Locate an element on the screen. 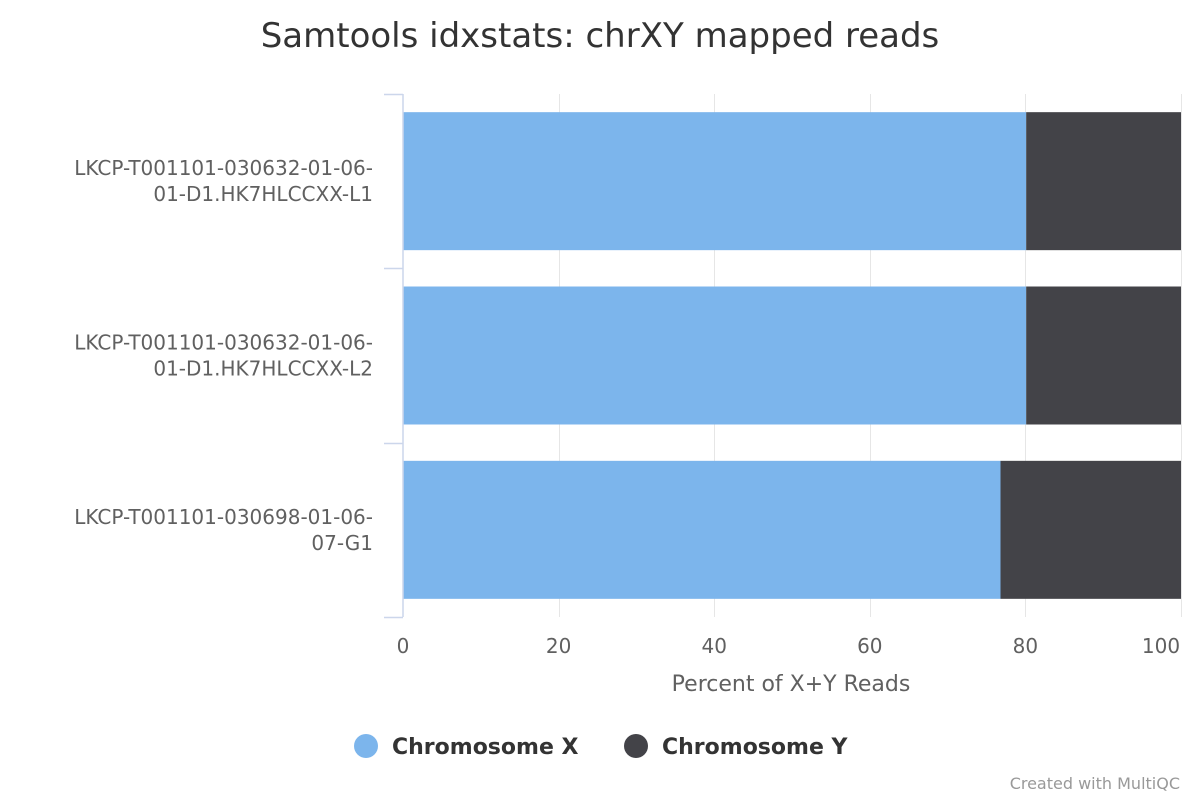 Image resolution: width=1200 pixels, height=800 pixels. credit-text: Created with MultiQC is located at coordinates (1095, 783).